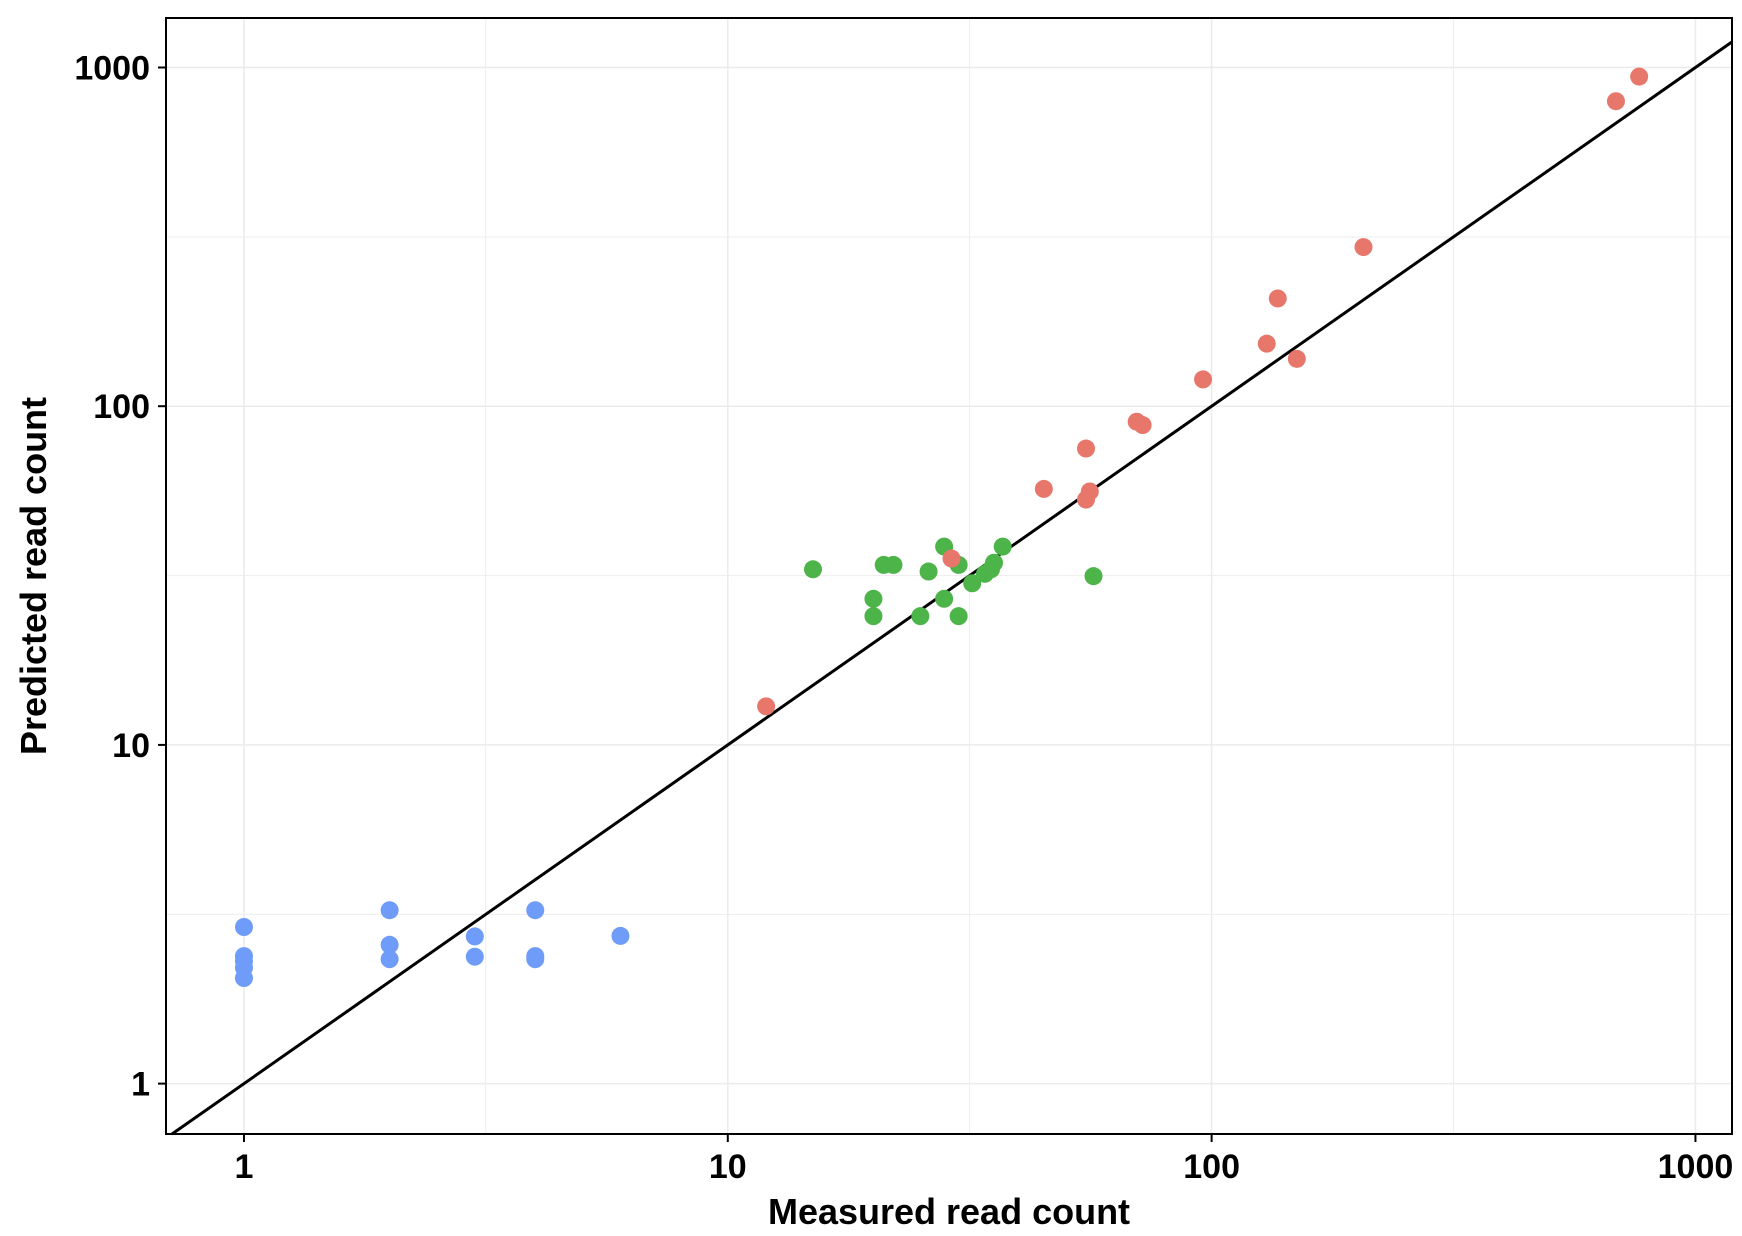  What do you see at coordinates (33, 576) in the screenshot?
I see `y-axis-title: Predicted read count` at bounding box center [33, 576].